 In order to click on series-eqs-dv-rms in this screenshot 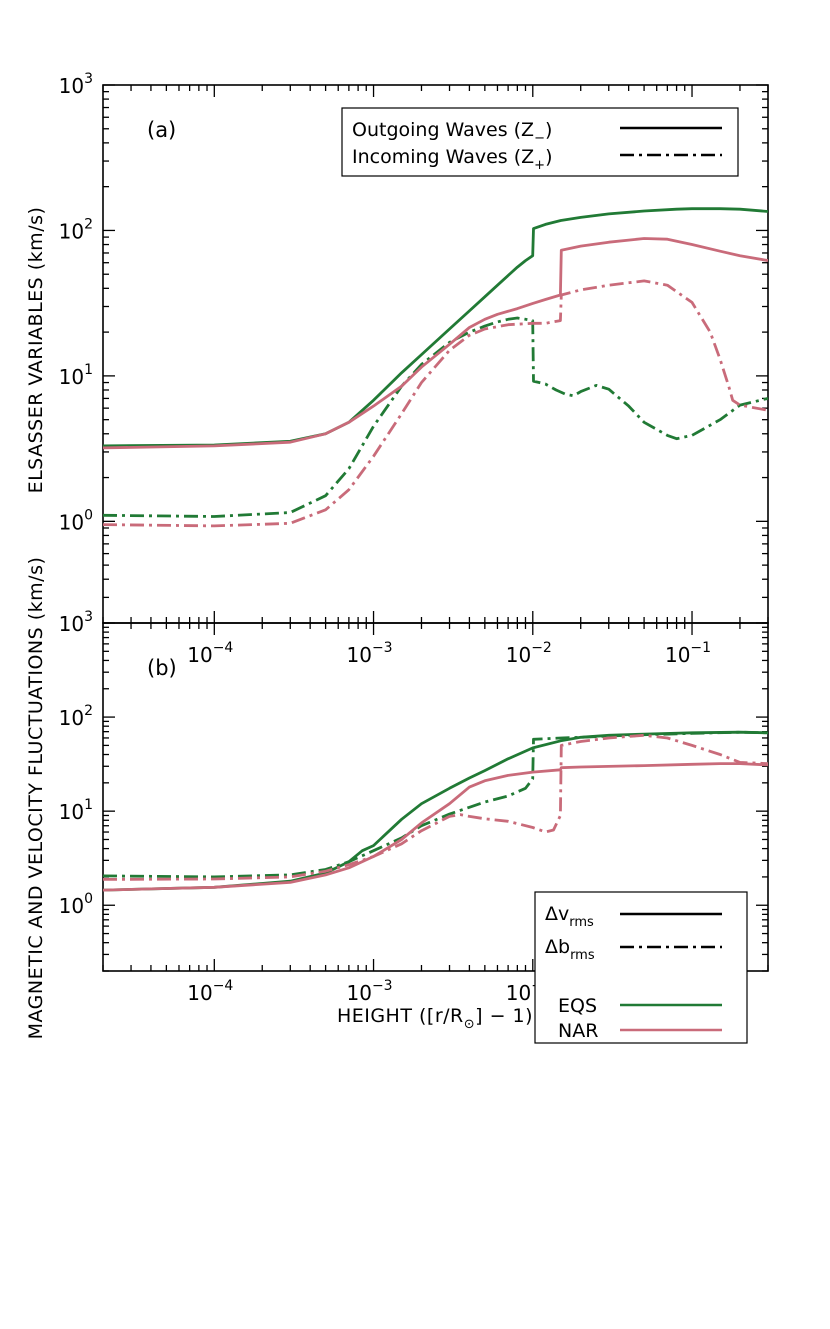, I will do `click(435, 811)`.